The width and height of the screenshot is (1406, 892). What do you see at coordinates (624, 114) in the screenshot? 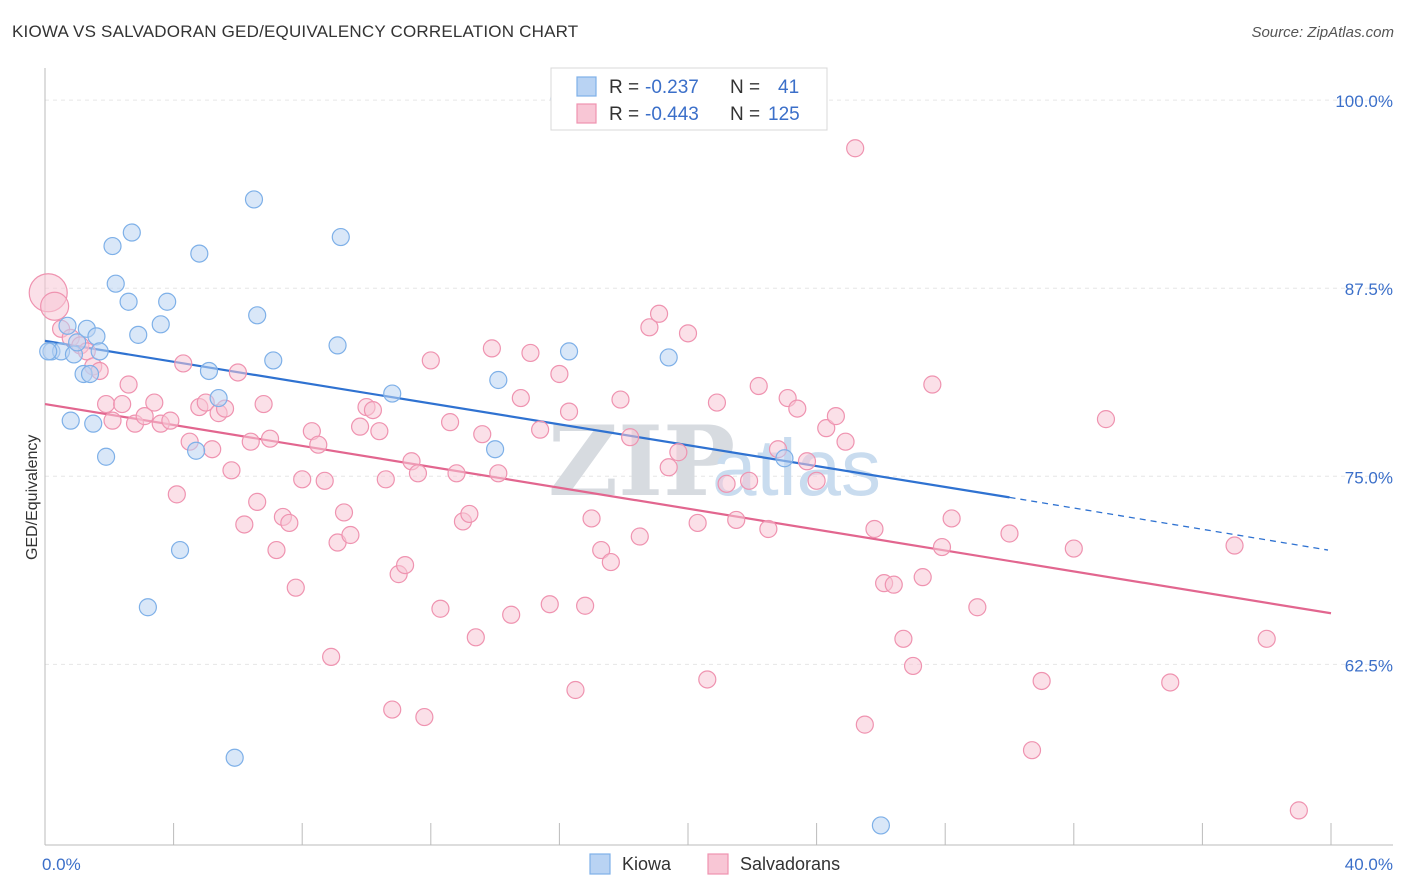
I see `legend-r-label-salvadorans: R =` at bounding box center [624, 114].